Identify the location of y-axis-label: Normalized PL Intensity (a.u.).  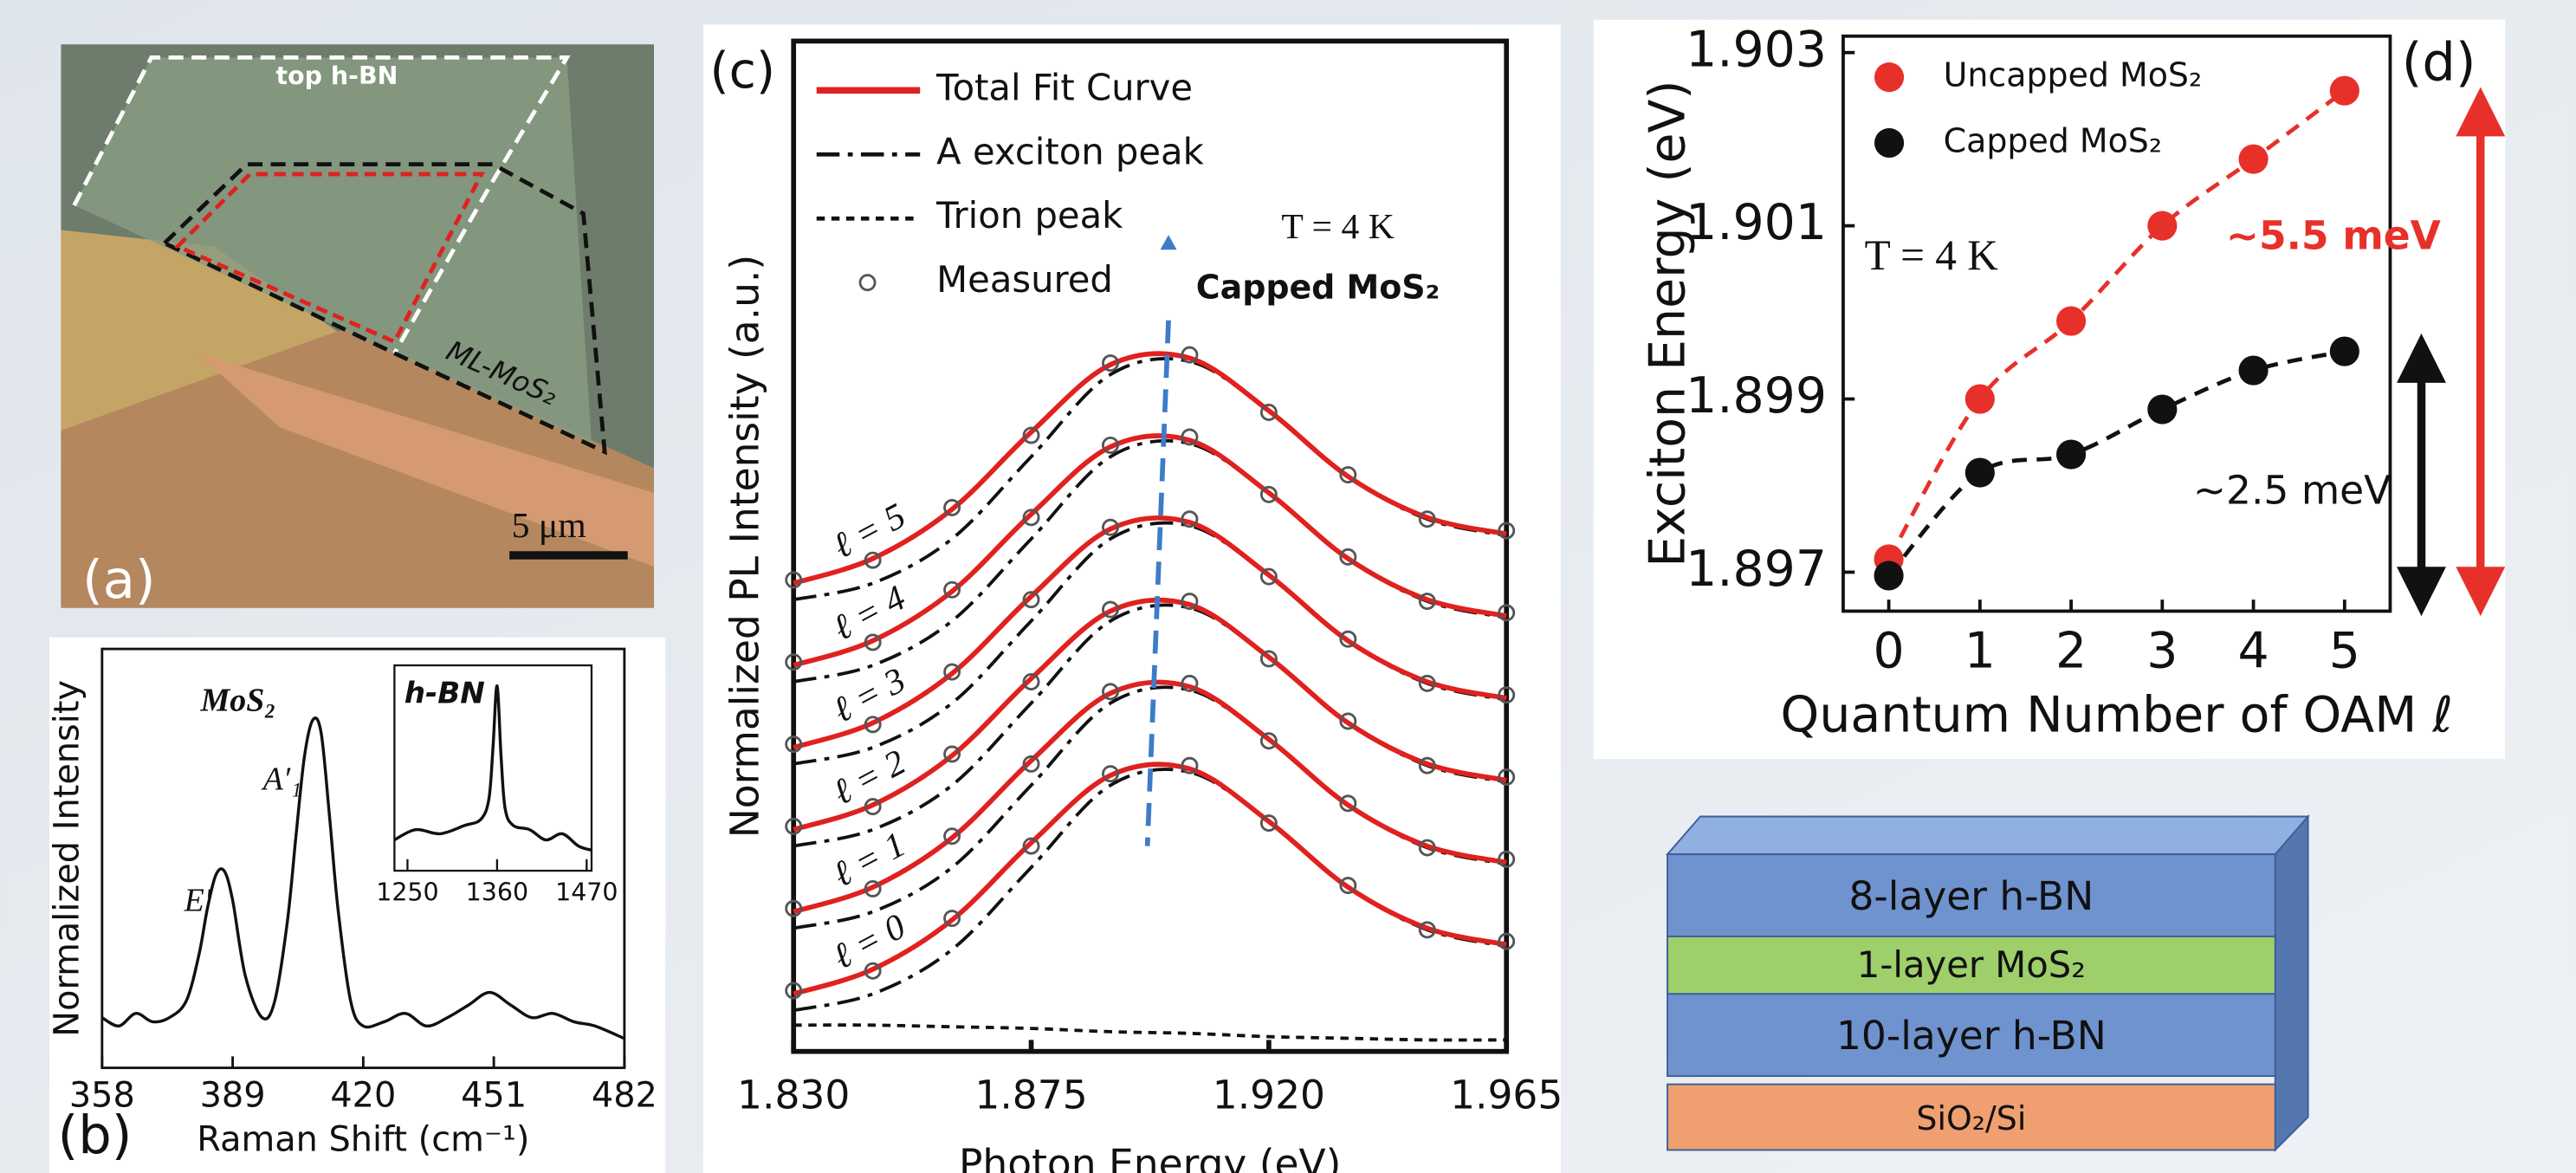
(745, 546).